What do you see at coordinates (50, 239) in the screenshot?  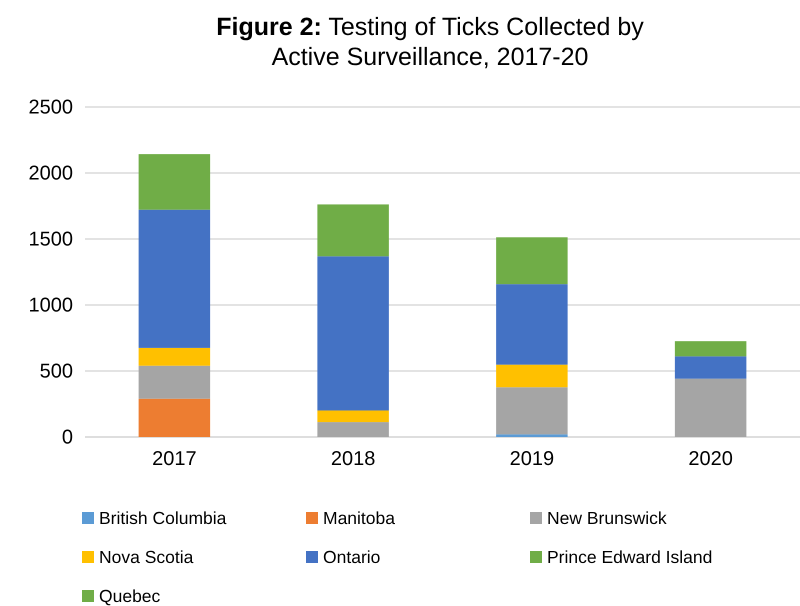 I see `y-tick-label: 1500` at bounding box center [50, 239].